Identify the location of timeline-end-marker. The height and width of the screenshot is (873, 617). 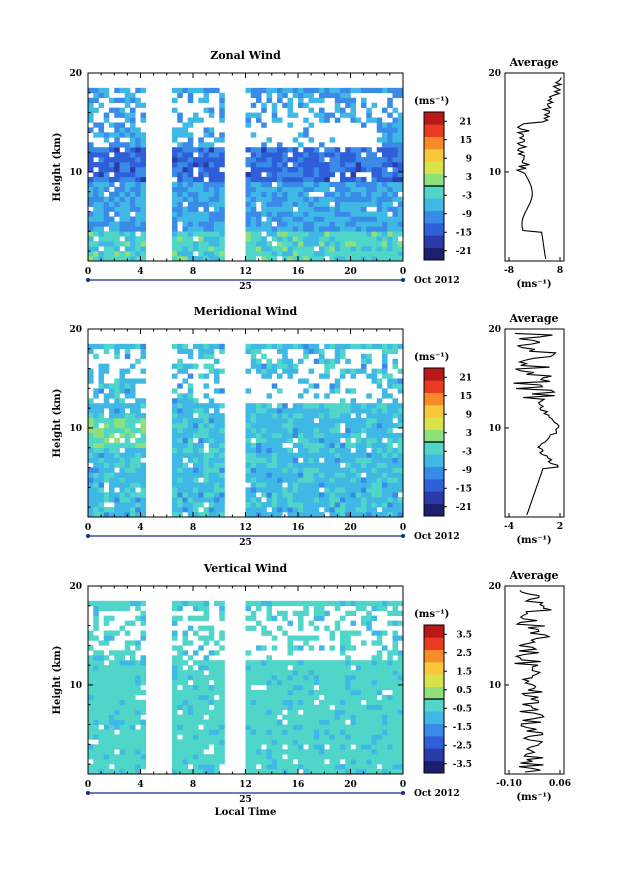
(403, 793).